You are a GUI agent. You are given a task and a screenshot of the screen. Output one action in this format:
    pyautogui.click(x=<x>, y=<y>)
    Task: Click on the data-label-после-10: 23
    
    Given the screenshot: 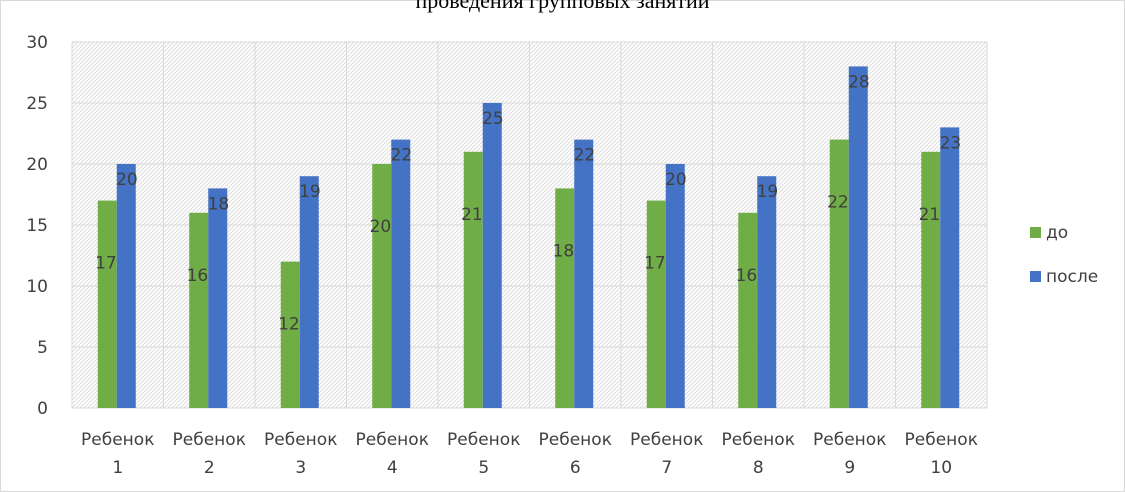 What is the action you would take?
    pyautogui.click(x=951, y=143)
    